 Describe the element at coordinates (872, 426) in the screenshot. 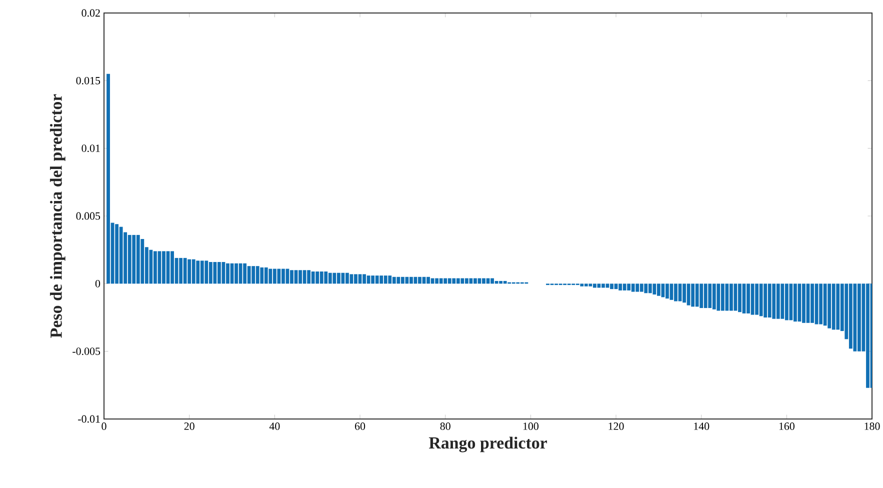

I see `x-tick-label: 180` at that location.